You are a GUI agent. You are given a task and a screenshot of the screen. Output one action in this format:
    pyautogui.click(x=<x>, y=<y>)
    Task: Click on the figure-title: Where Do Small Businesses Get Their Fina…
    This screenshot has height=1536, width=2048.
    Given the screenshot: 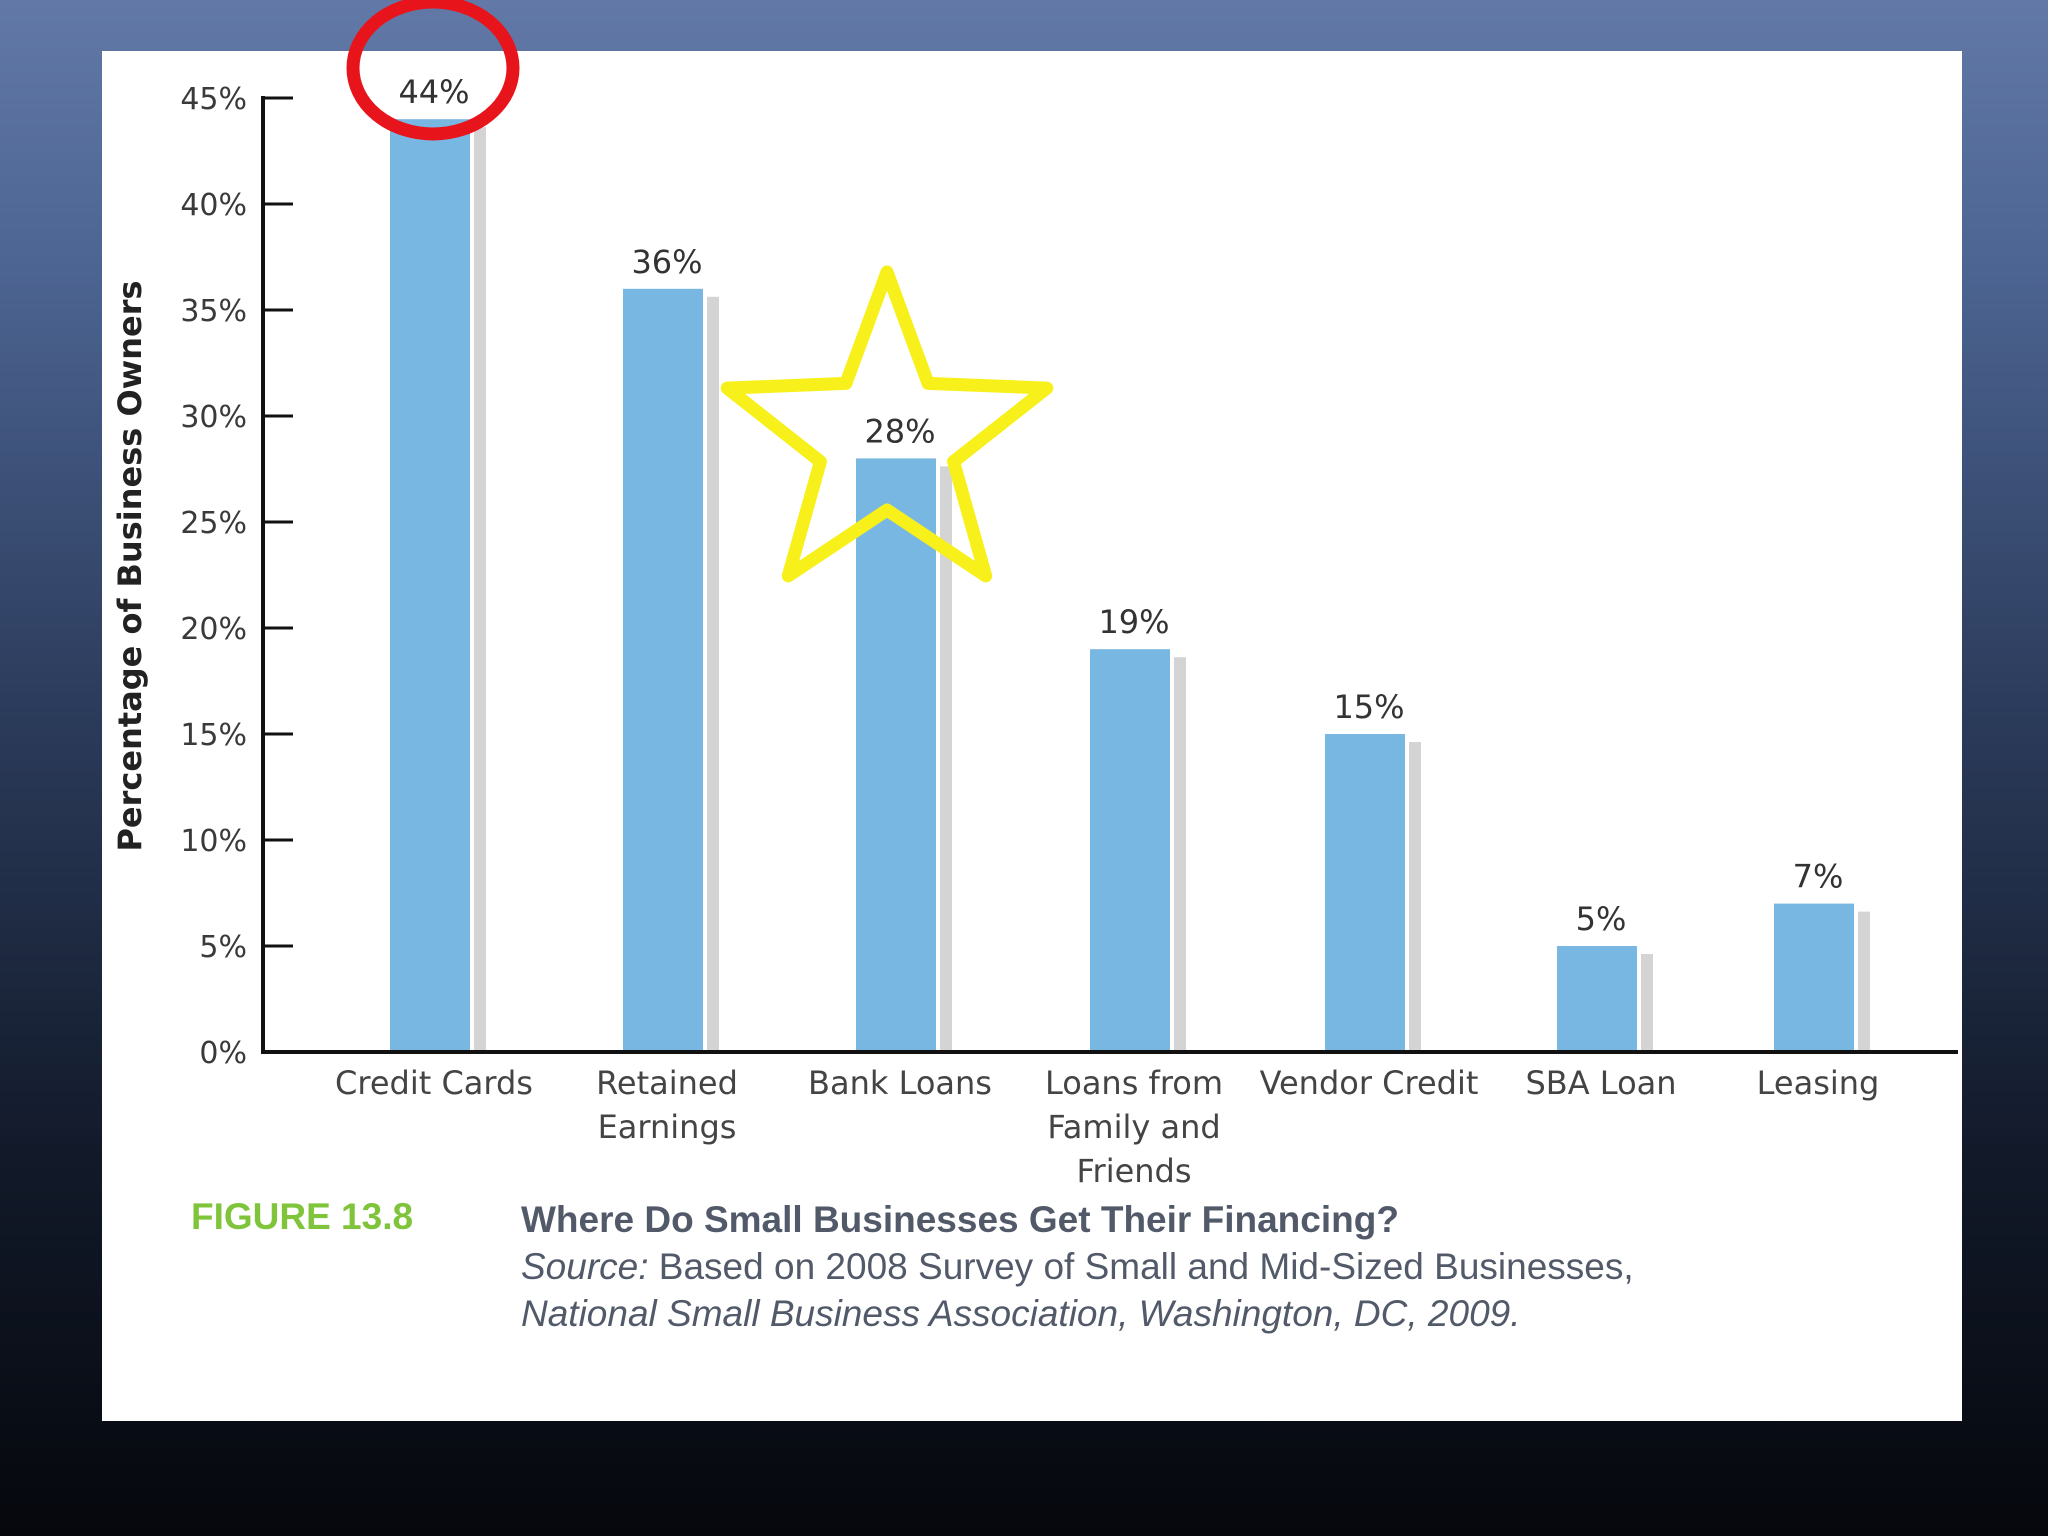 What is the action you would take?
    pyautogui.click(x=960, y=1219)
    